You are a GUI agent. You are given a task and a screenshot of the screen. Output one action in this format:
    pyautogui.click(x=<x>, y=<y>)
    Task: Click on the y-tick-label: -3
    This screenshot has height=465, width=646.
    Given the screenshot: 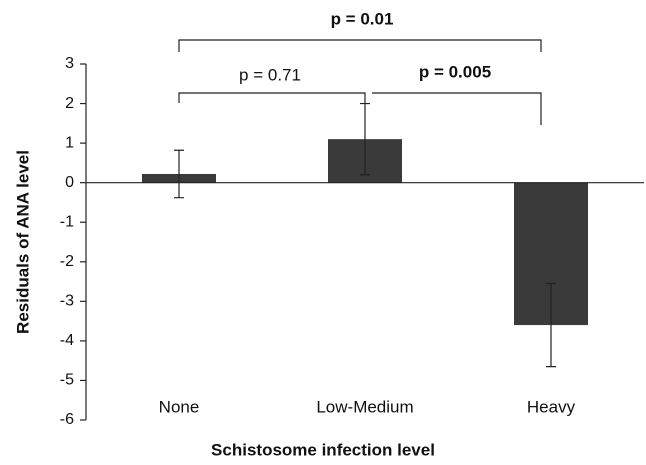 What is the action you would take?
    pyautogui.click(x=67, y=301)
    